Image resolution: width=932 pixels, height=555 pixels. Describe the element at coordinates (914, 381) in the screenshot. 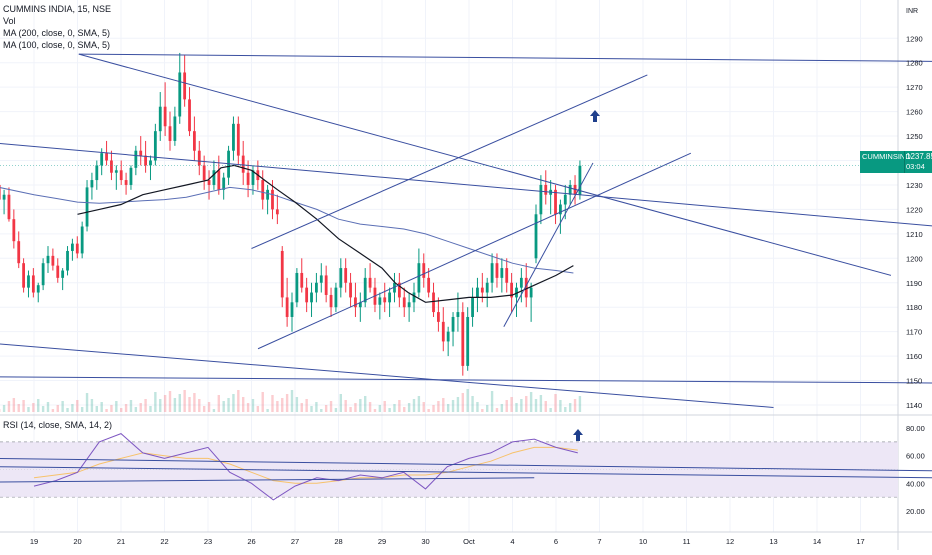

I see `price-tick-label: 1150` at that location.